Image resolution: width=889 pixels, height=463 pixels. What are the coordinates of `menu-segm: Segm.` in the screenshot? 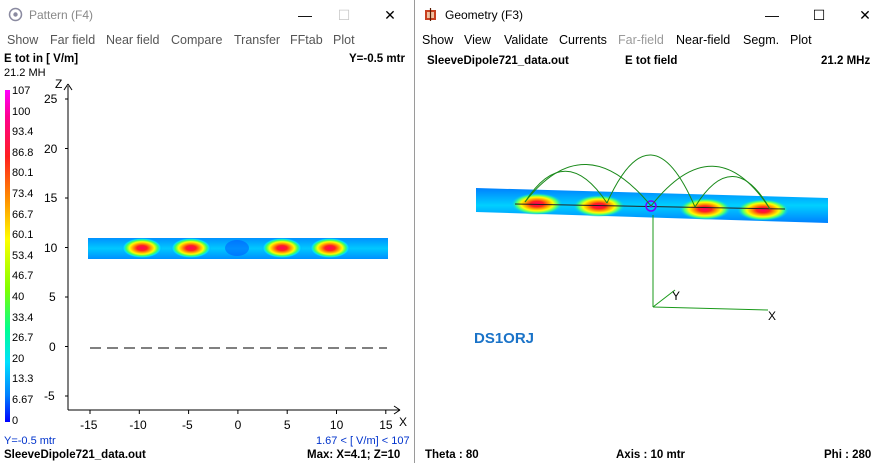 It's located at (761, 40).